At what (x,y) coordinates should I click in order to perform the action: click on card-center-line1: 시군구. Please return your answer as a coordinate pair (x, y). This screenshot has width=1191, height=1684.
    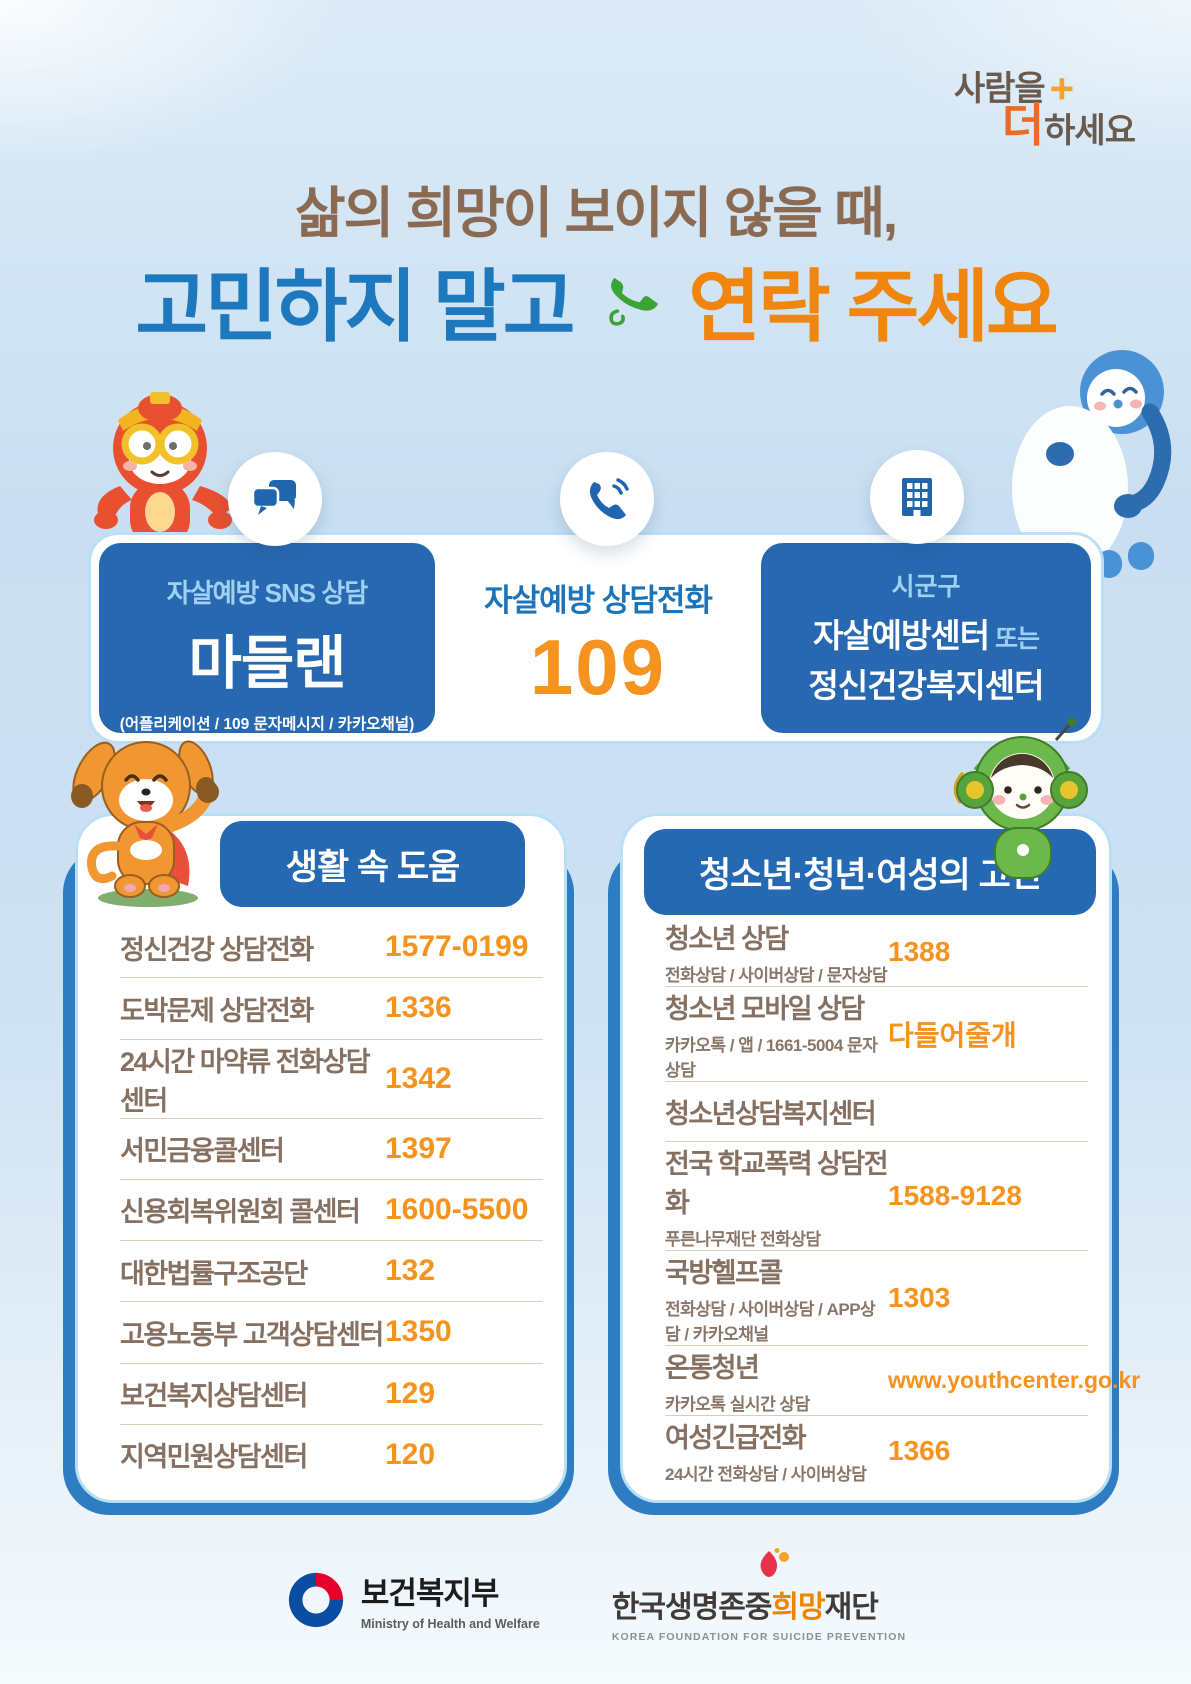
    Looking at the image, I should click on (926, 587).